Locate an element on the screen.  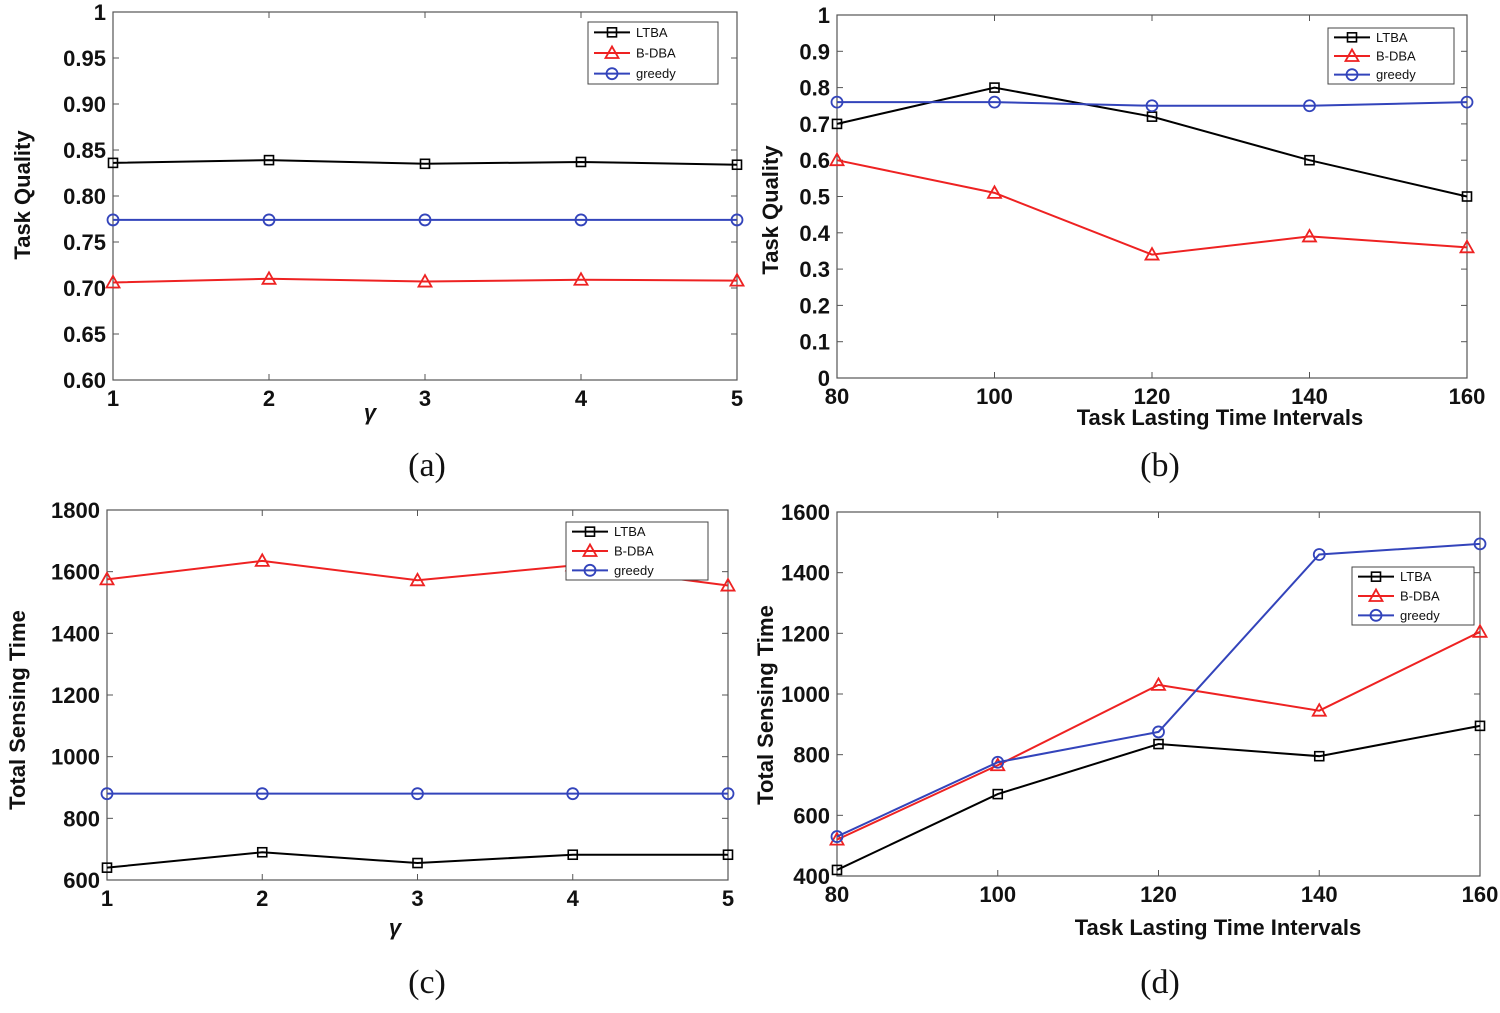
y-tick-label: 0.95 is located at coordinates (84, 58).